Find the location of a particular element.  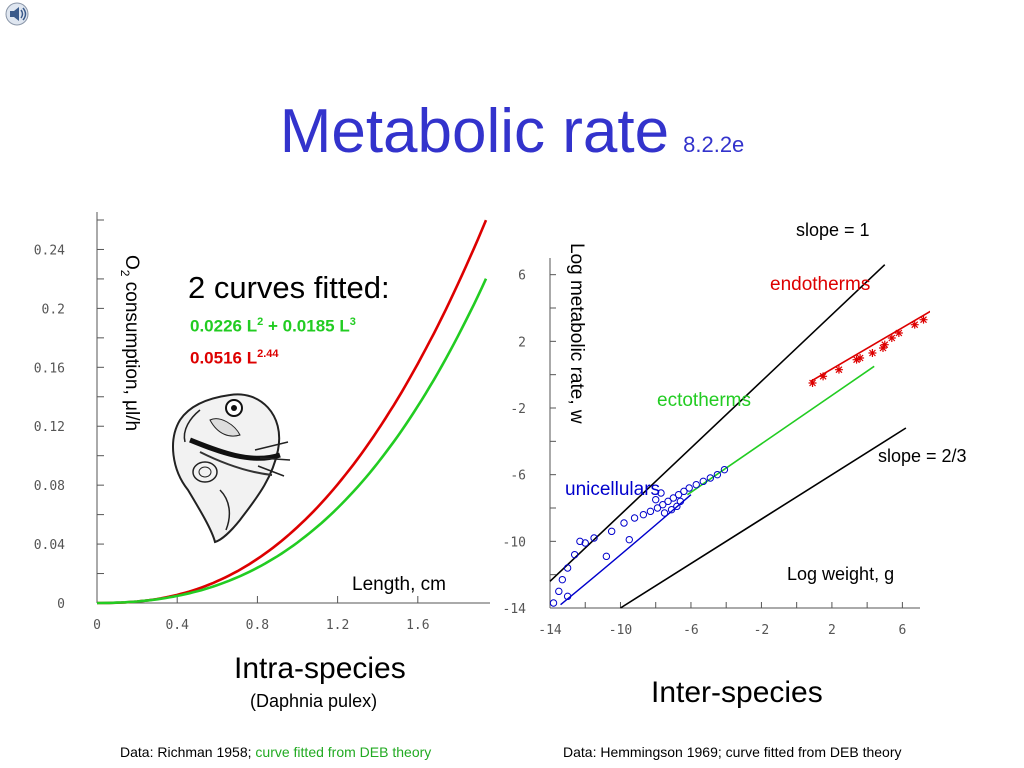

ref-line-label-slope-2-3: slope = 2/3 is located at coordinates (922, 456).